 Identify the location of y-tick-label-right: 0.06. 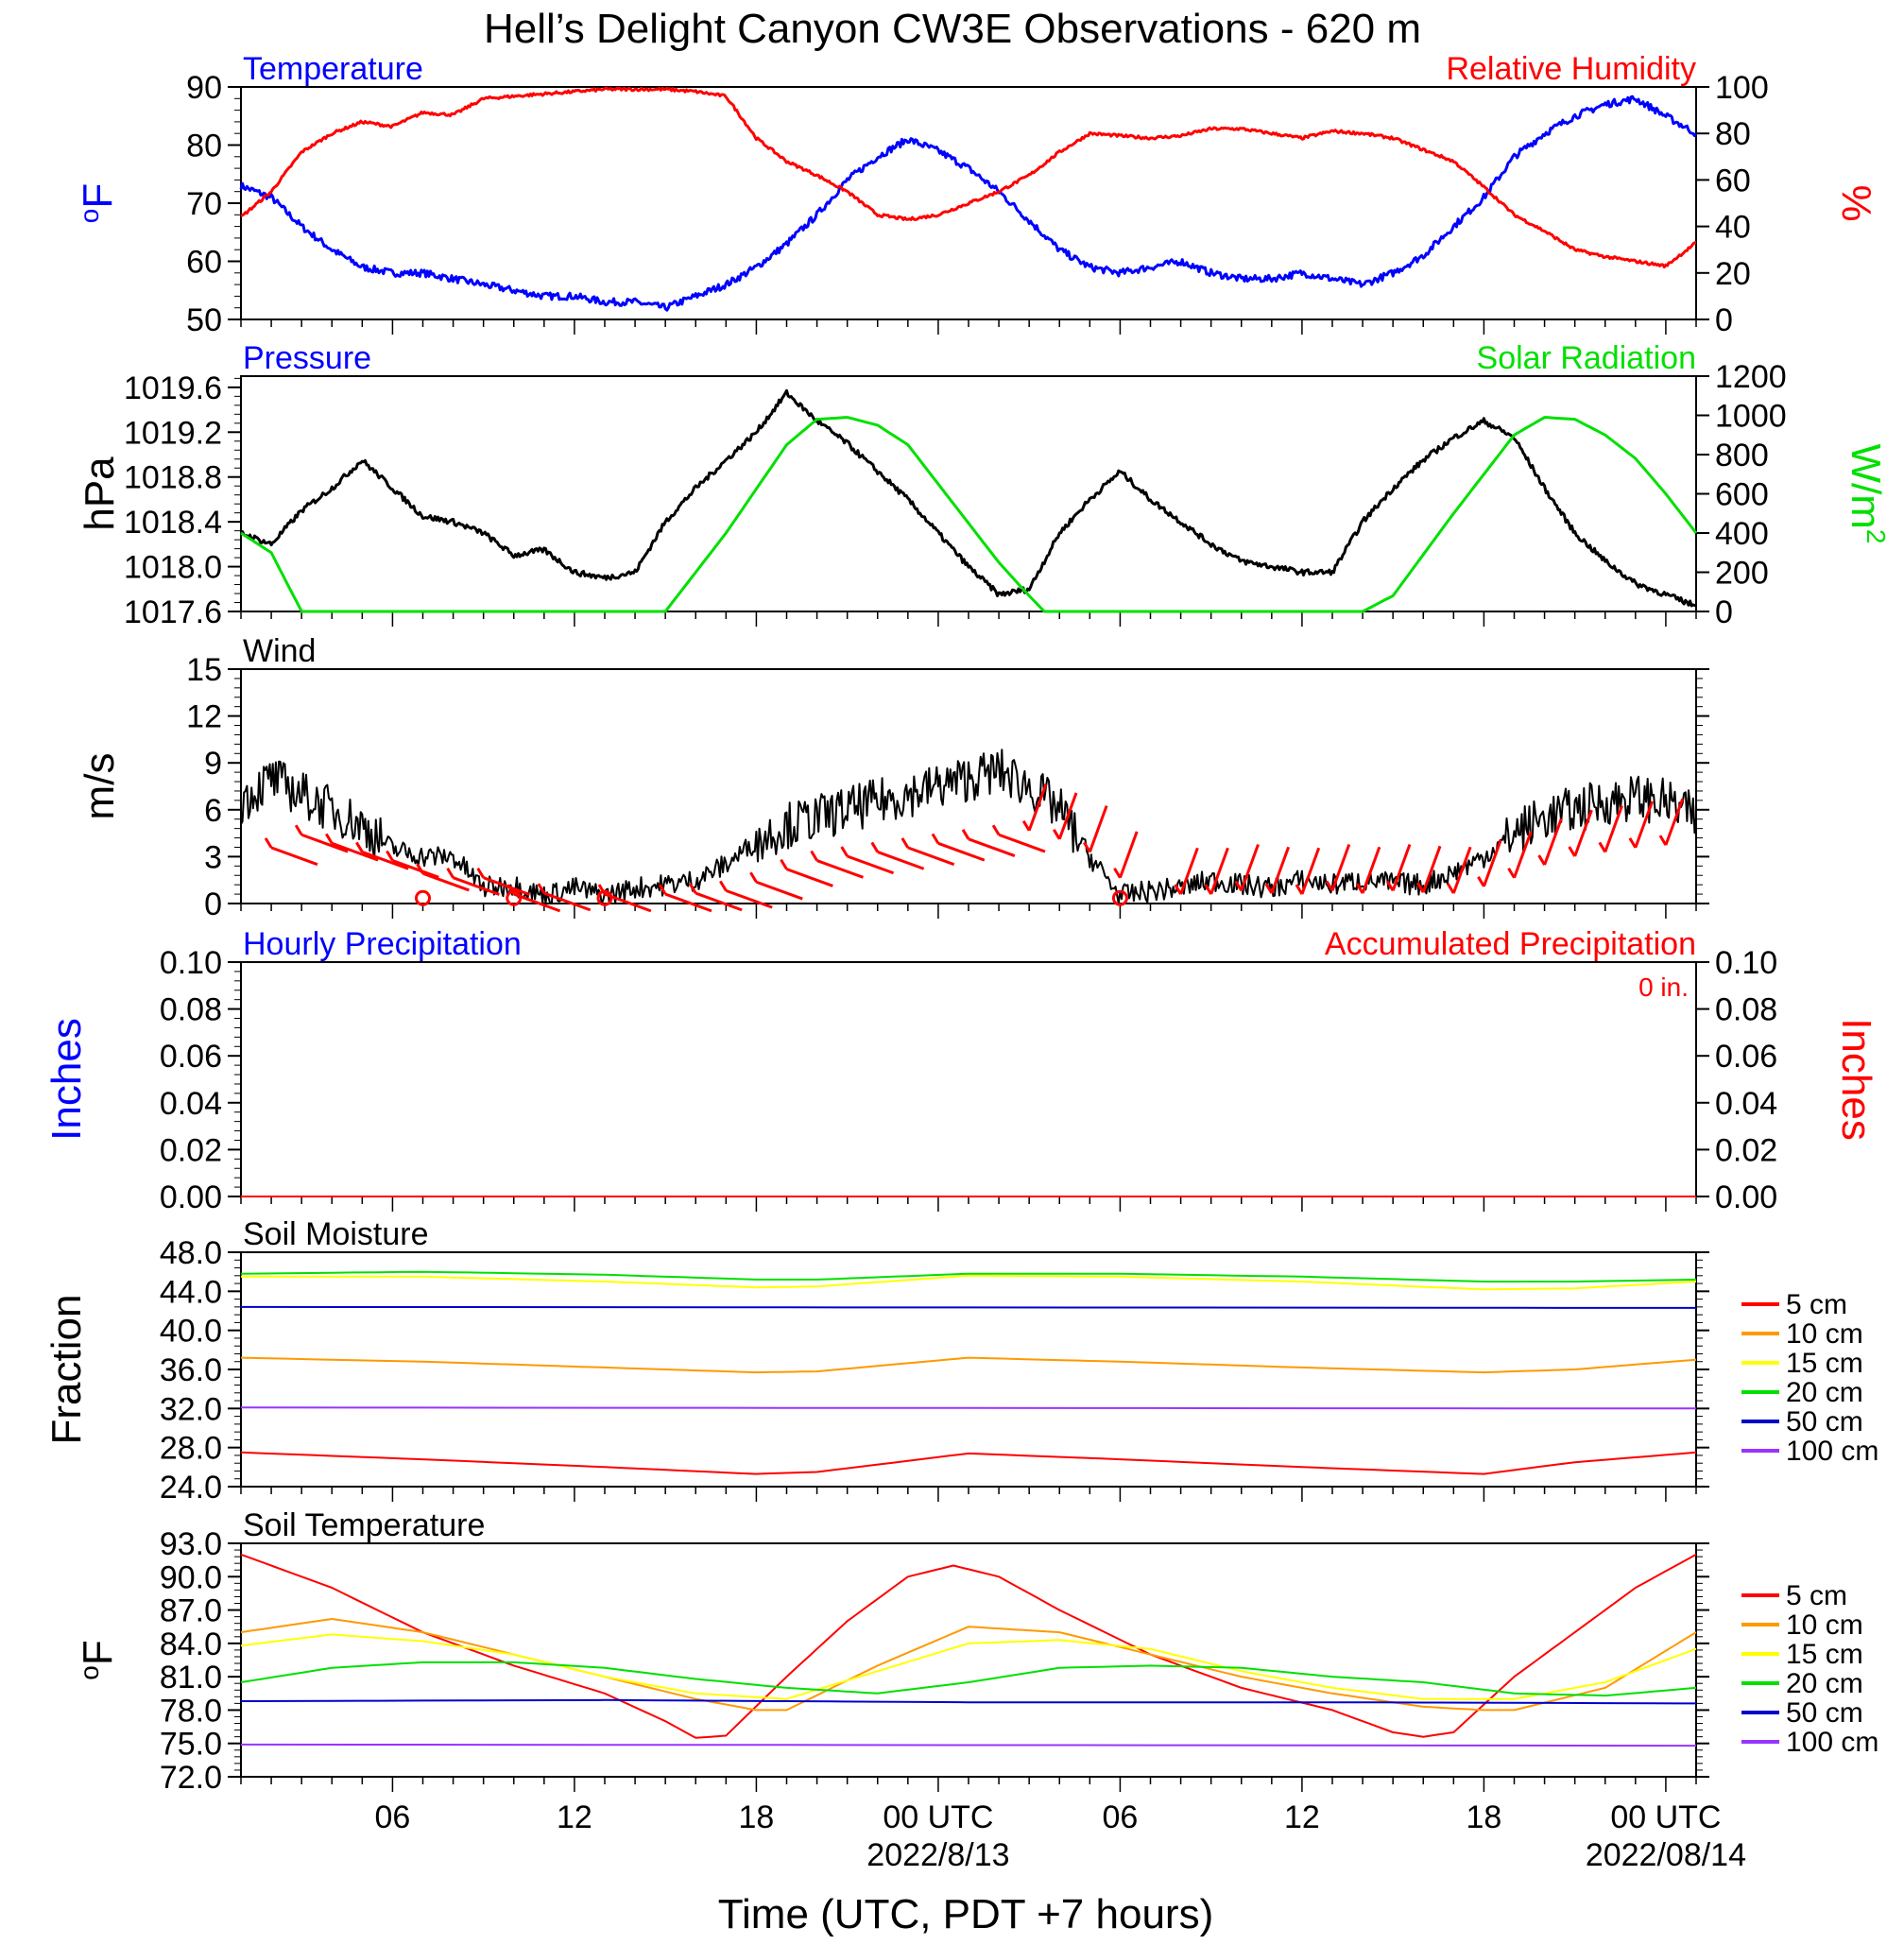
(1746, 1057).